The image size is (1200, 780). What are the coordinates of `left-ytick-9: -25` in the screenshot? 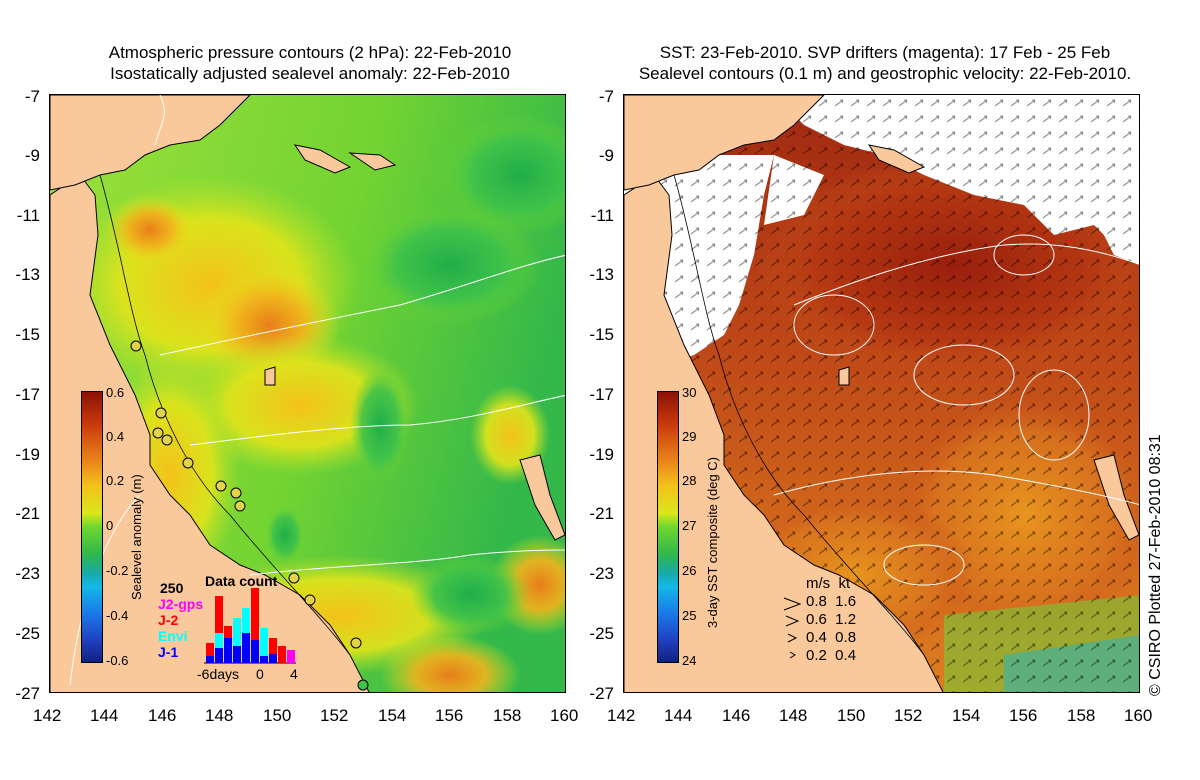 It's located at (27, 633).